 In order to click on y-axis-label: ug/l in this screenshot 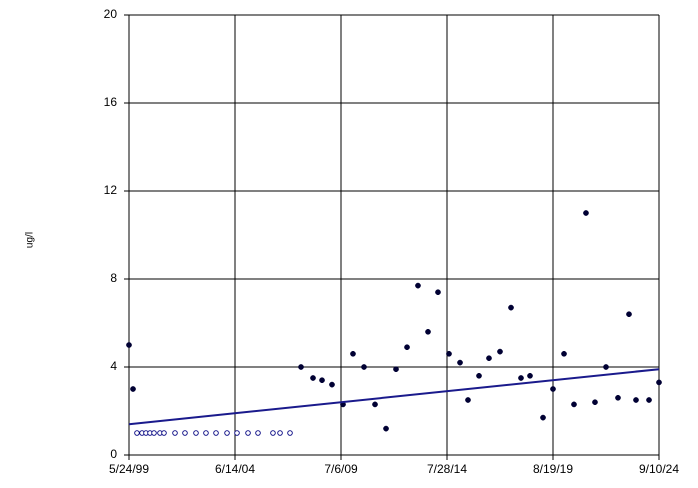, I will do `click(30, 240)`.